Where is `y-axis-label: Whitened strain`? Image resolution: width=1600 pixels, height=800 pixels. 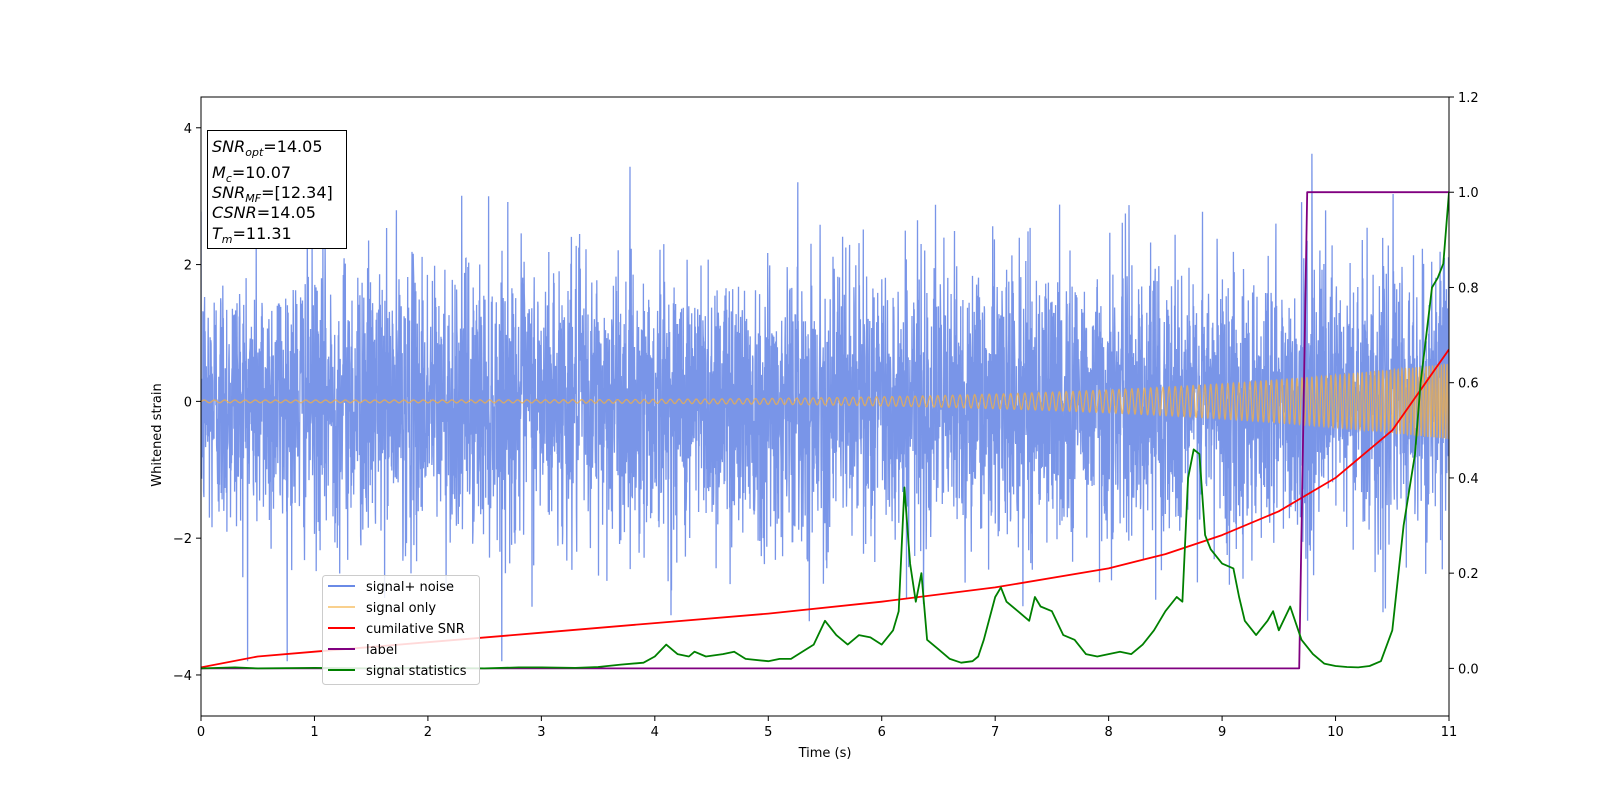
y-axis-label: Whitened strain is located at coordinates (157, 434).